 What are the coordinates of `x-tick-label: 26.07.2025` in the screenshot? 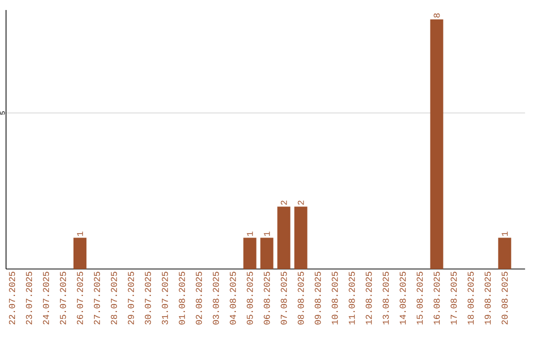 It's located at (80, 298).